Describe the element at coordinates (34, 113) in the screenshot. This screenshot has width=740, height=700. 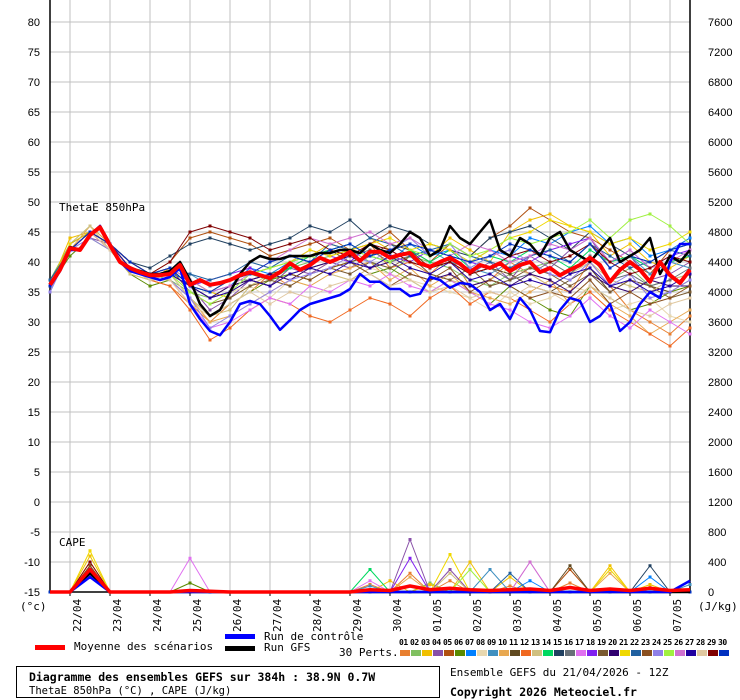
I see `left-tick-label: 65` at that location.